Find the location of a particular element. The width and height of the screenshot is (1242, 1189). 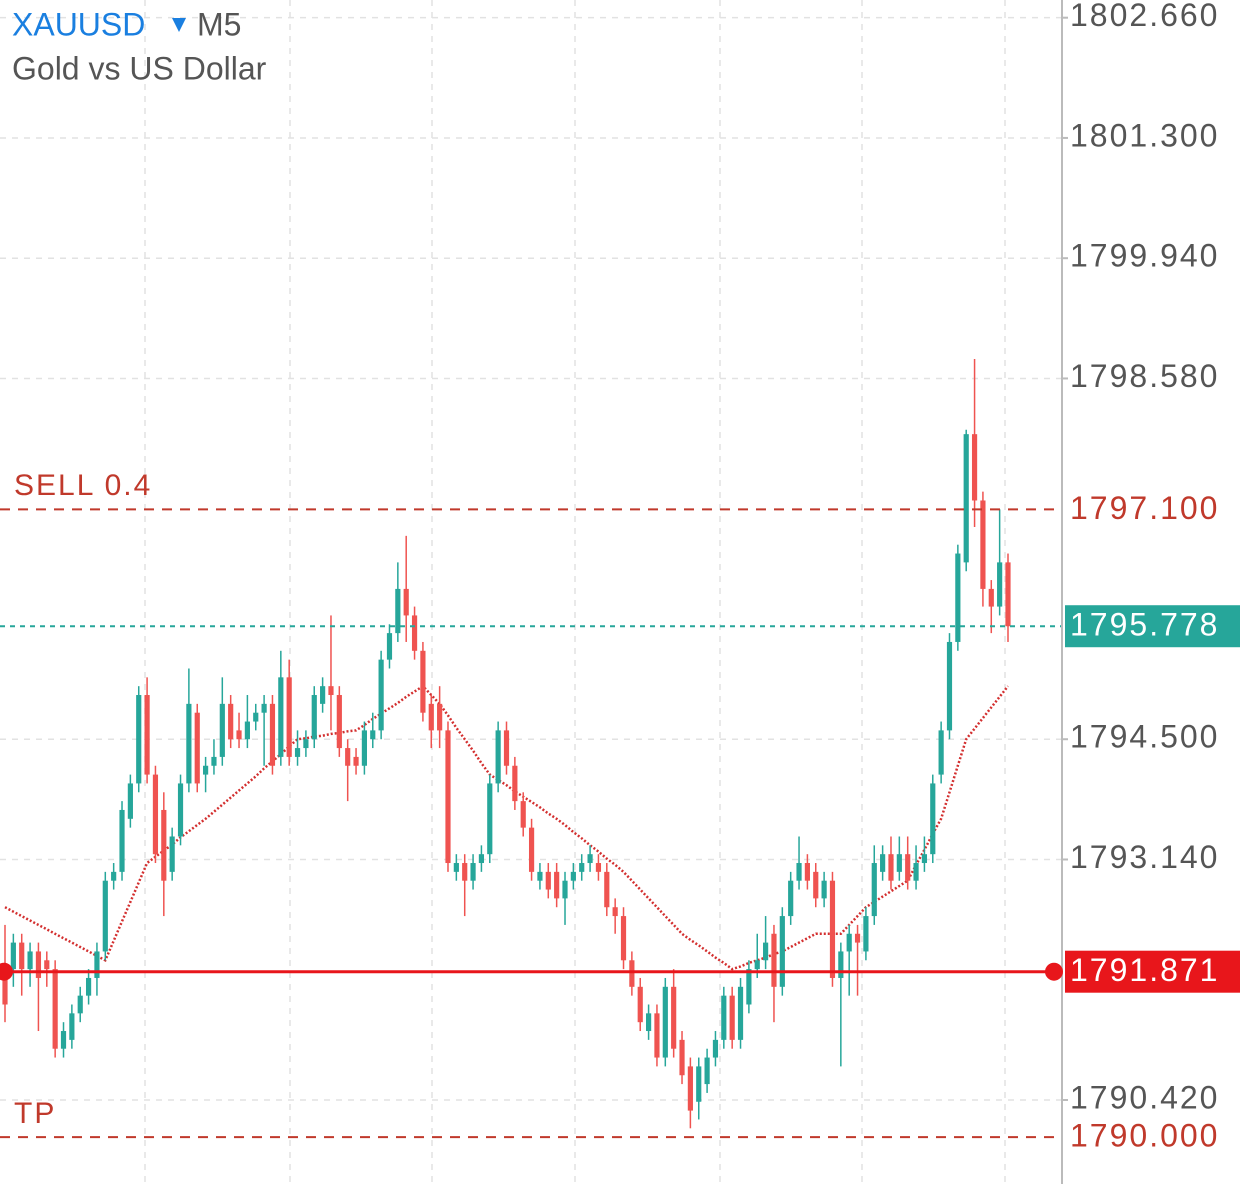

y-tick-label: 1794.500 is located at coordinates (1144, 737).